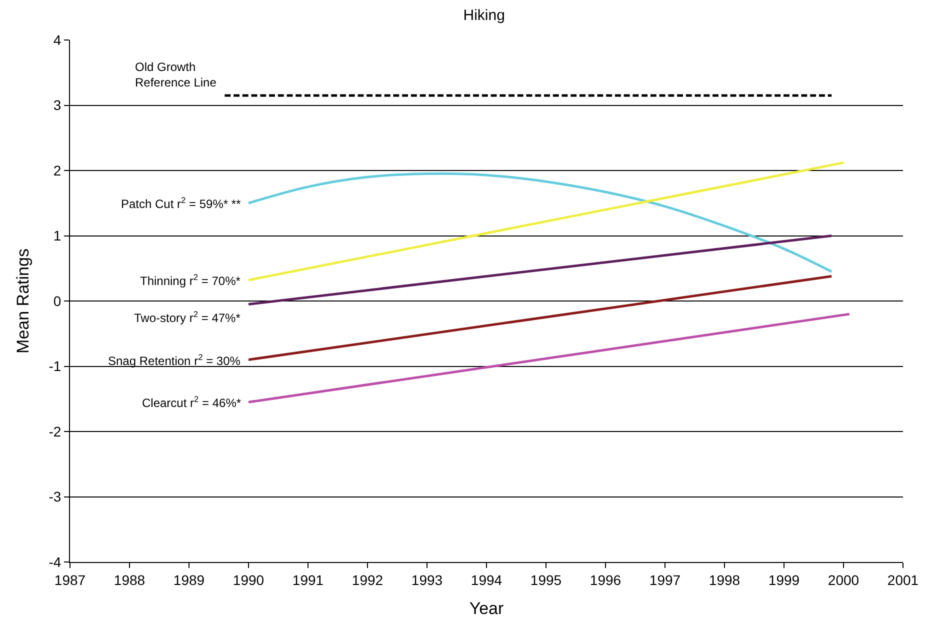  I want to click on series-label: Snag Retention r$^{2}$ = 30%, so click(174, 360).